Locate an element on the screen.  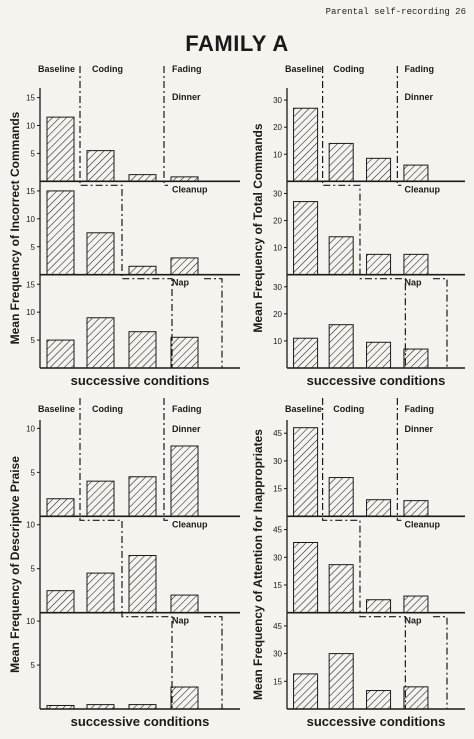
y-axis-label: Mean Frequency of Descriptive Praise is located at coordinates (15, 564).